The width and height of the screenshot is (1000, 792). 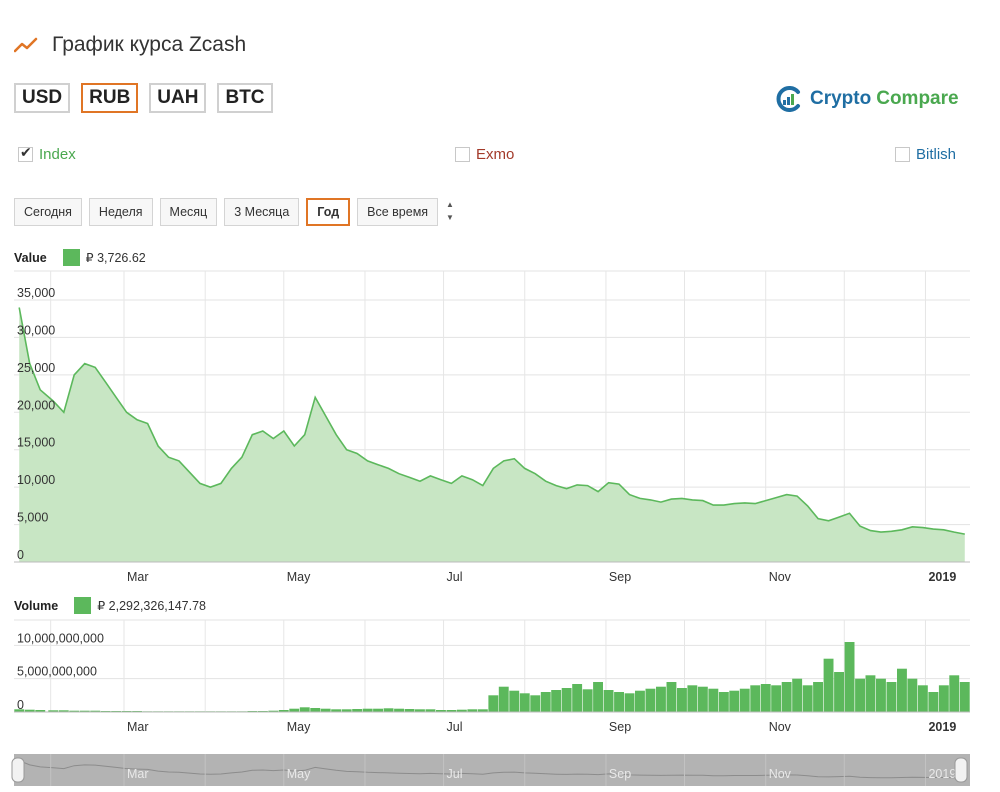 What do you see at coordinates (455, 727) in the screenshot?
I see `volume-x-tick-label: Jul` at bounding box center [455, 727].